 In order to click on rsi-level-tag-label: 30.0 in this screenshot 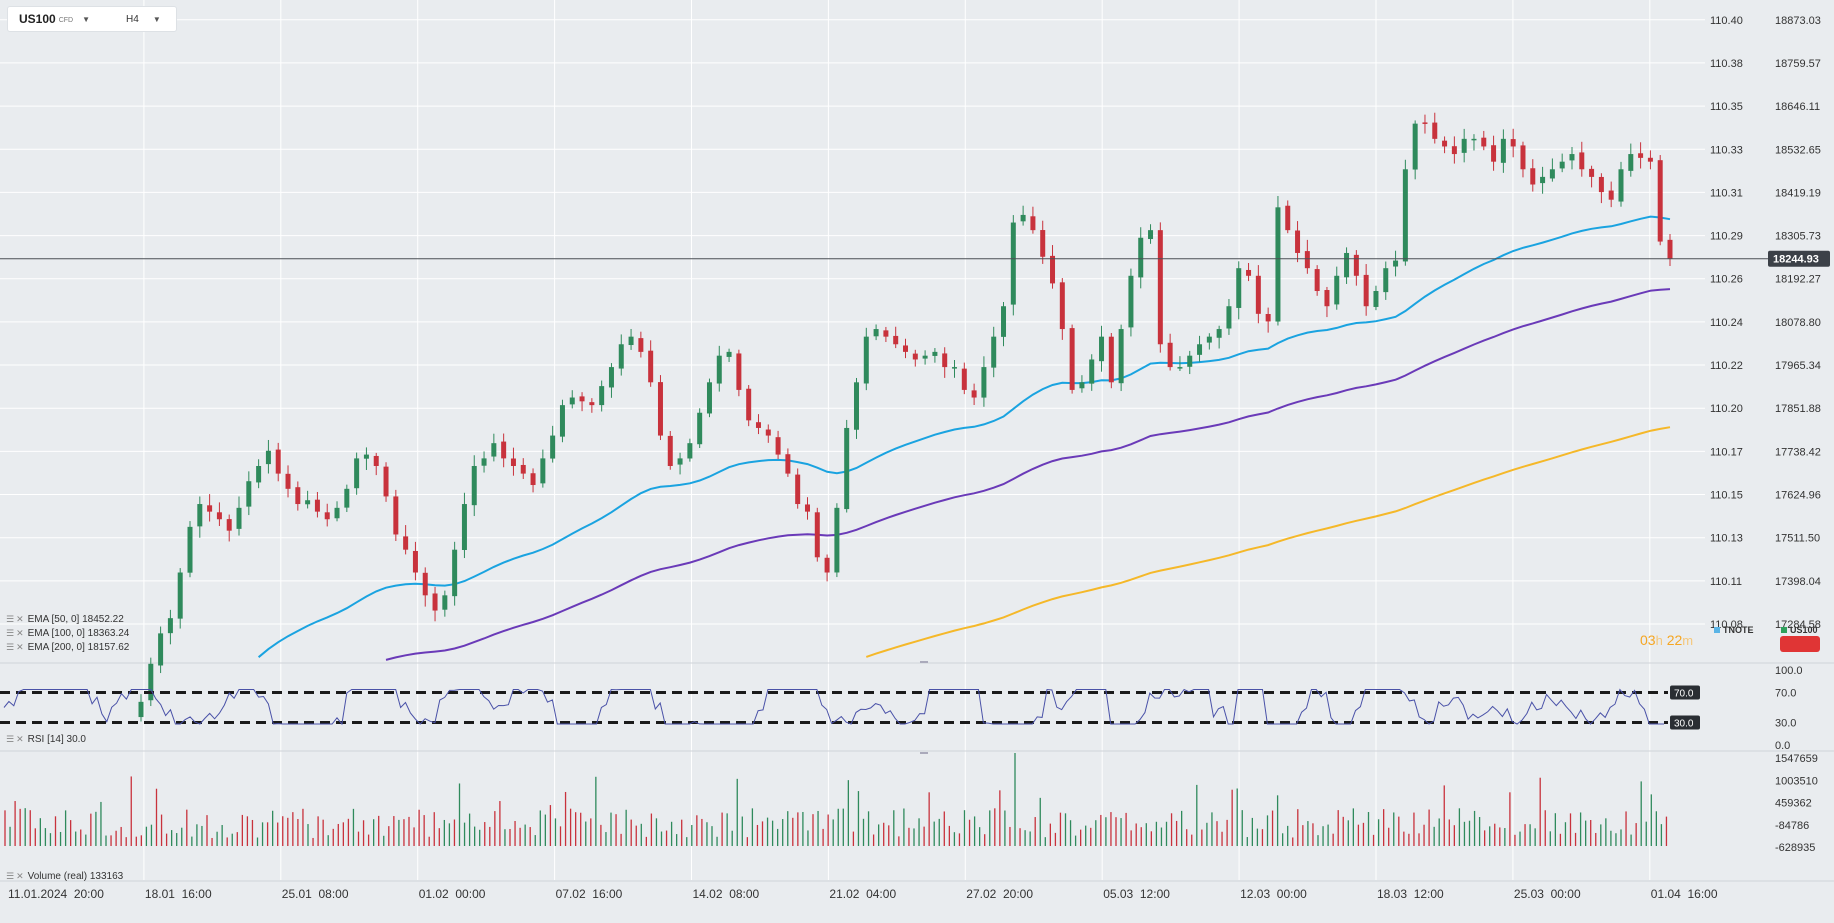, I will do `click(1684, 724)`.